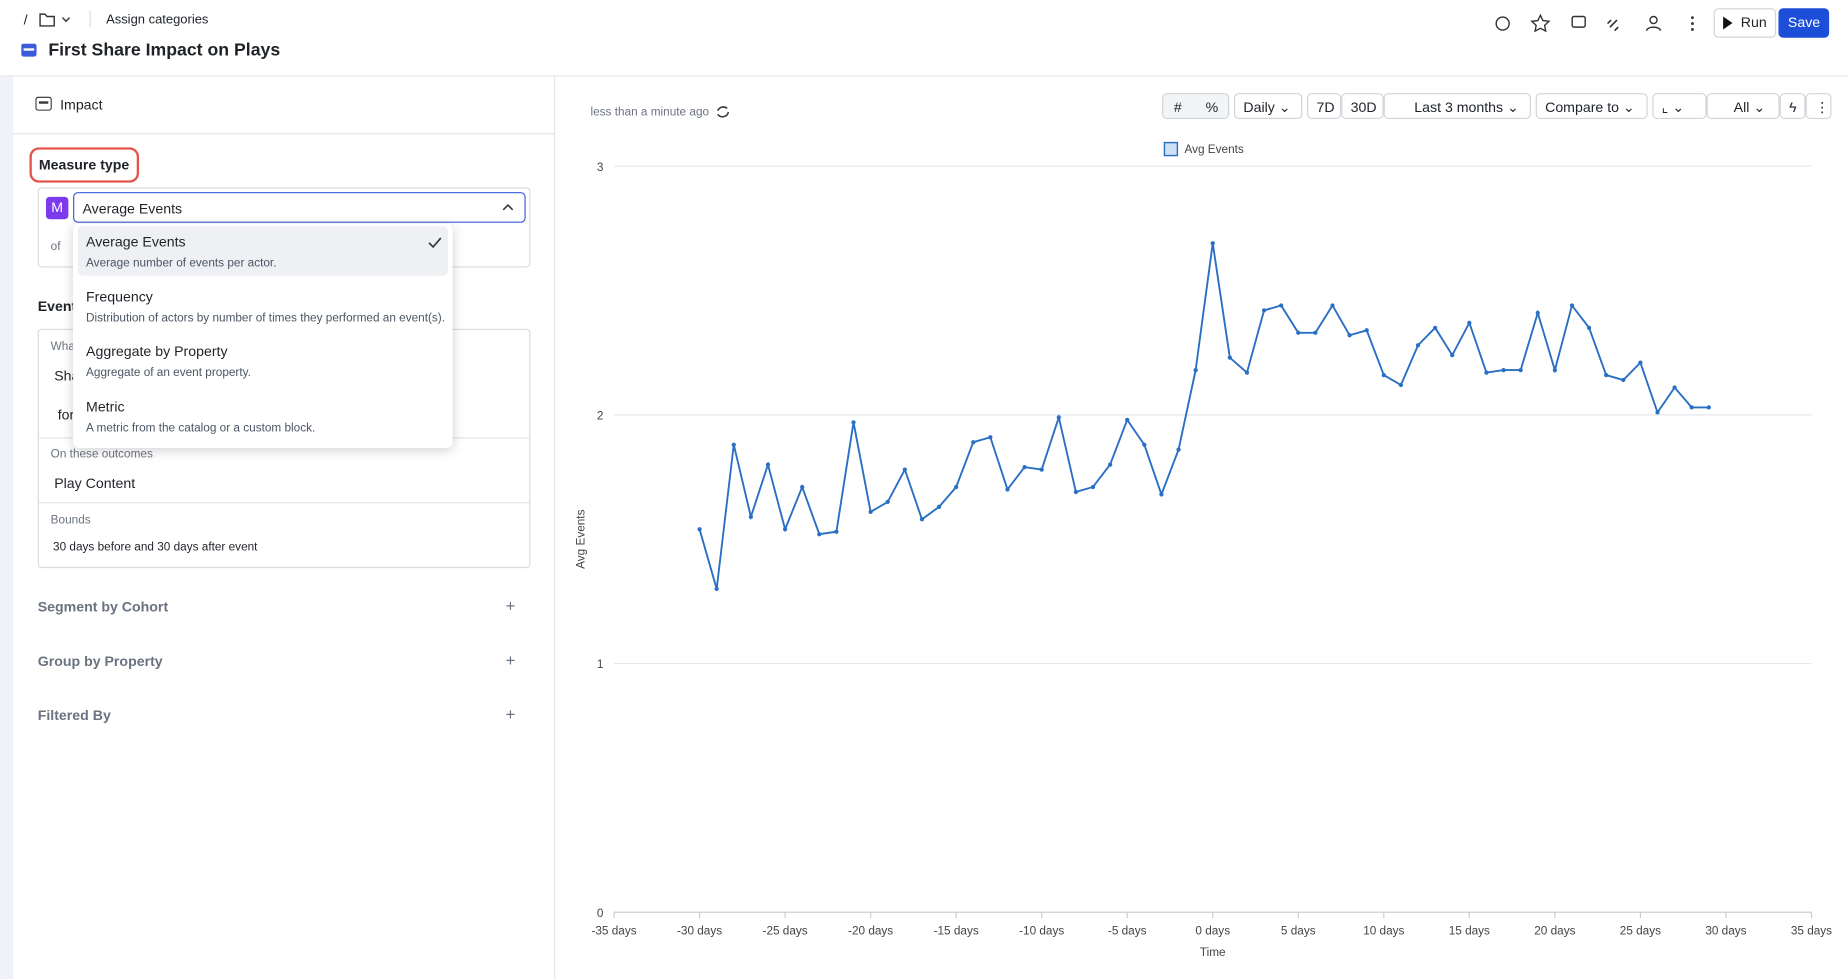 Image resolution: width=1848 pixels, height=979 pixels. What do you see at coordinates (1041, 931) in the screenshot?
I see `x-tick-label: -10 days` at bounding box center [1041, 931].